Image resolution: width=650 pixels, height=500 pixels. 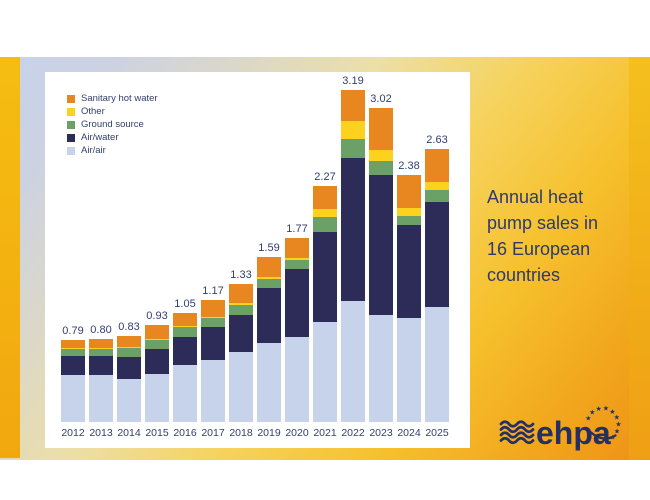 What do you see at coordinates (73, 433) in the screenshot?
I see `x-axis-label: 2012` at bounding box center [73, 433].